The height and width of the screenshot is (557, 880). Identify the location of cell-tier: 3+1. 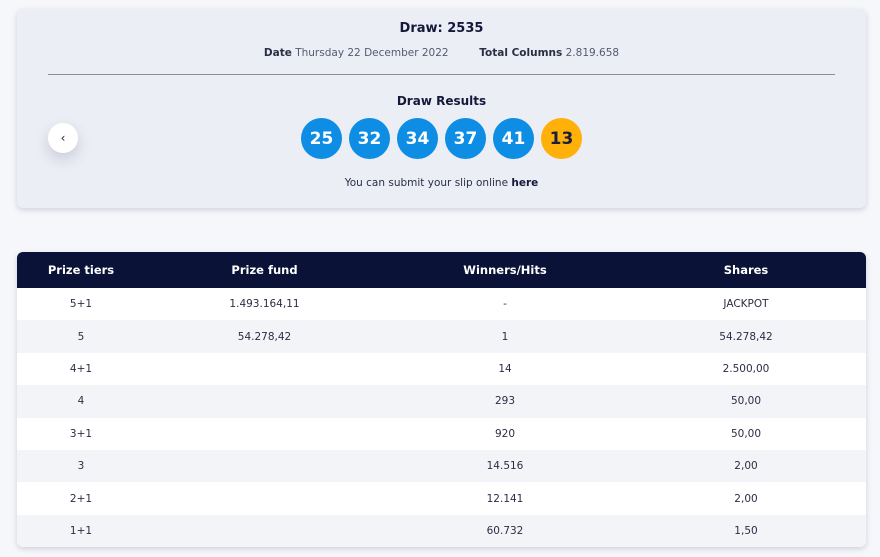
(81, 433).